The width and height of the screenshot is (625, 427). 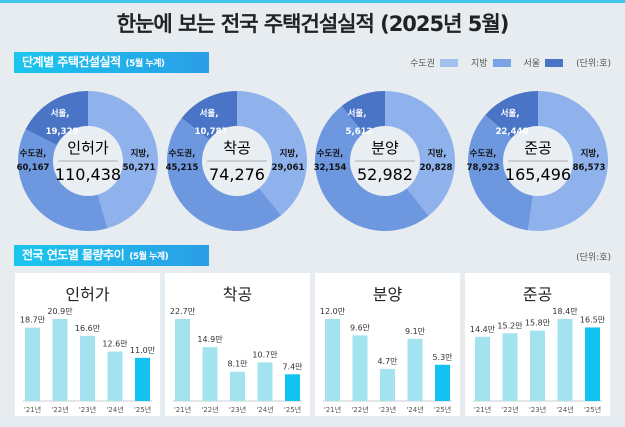 I want to click on bar-label: 22.7만, so click(x=183, y=311).